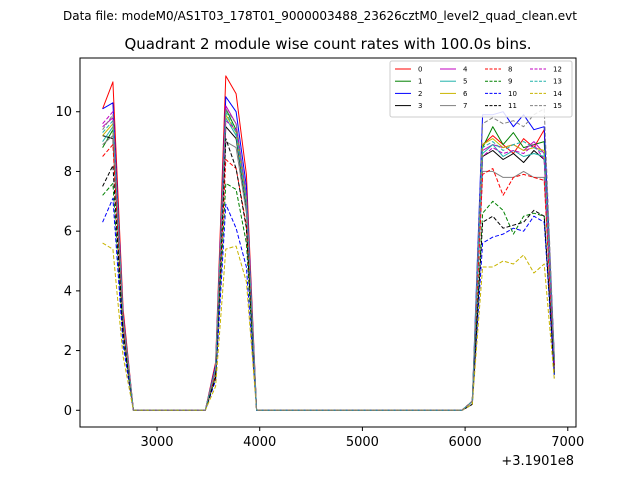 The height and width of the screenshot is (480, 640). I want to click on y-tick-label: 0, so click(68, 411).